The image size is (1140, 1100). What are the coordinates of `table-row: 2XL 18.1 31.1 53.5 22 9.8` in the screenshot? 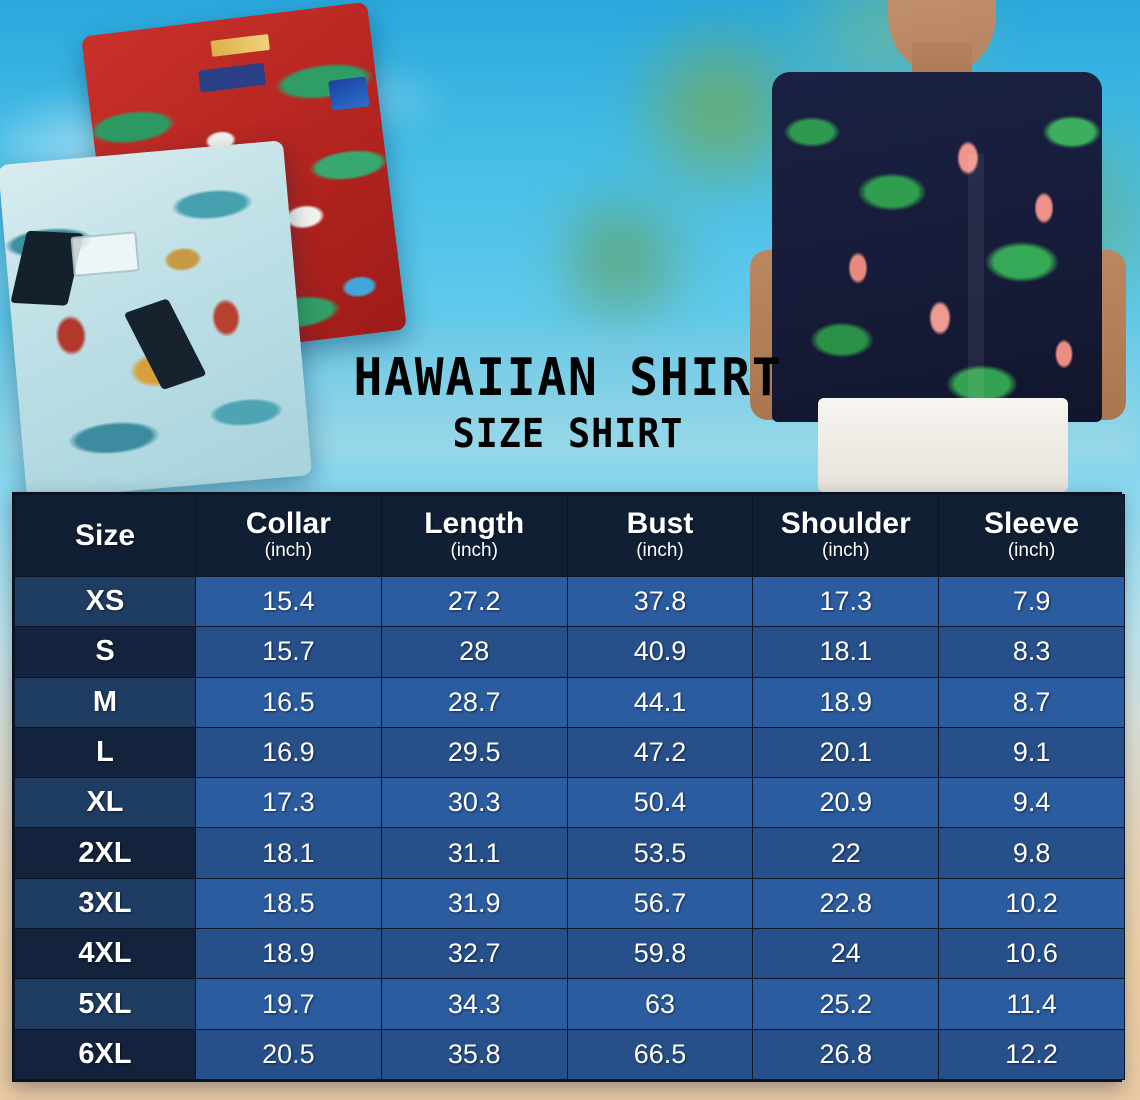 It's located at (569, 853).